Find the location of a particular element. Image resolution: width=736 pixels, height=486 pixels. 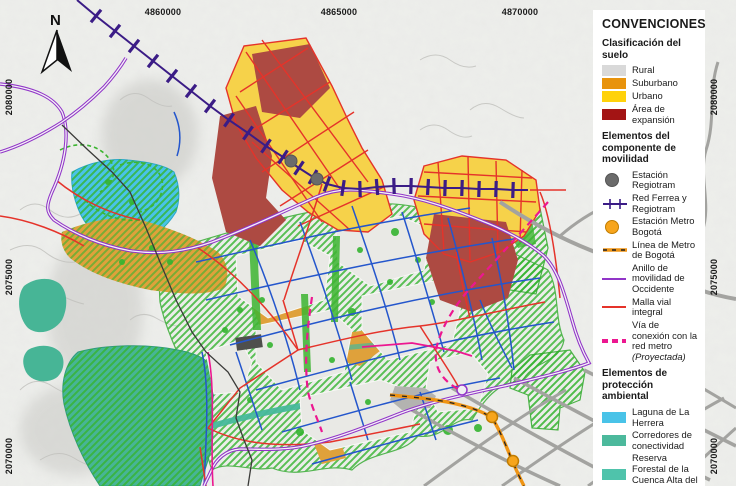

rural-swatch is located at coordinates (614, 70).